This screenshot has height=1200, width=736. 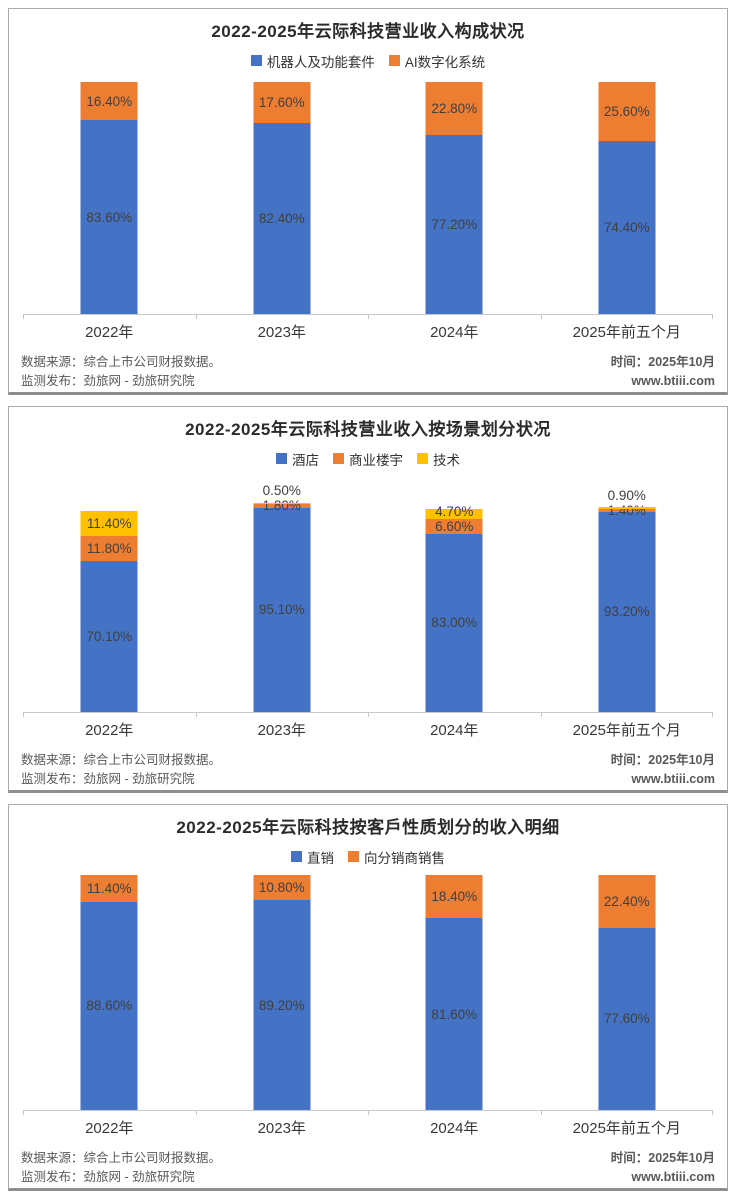 I want to click on legend-item: 直销, so click(x=312, y=857).